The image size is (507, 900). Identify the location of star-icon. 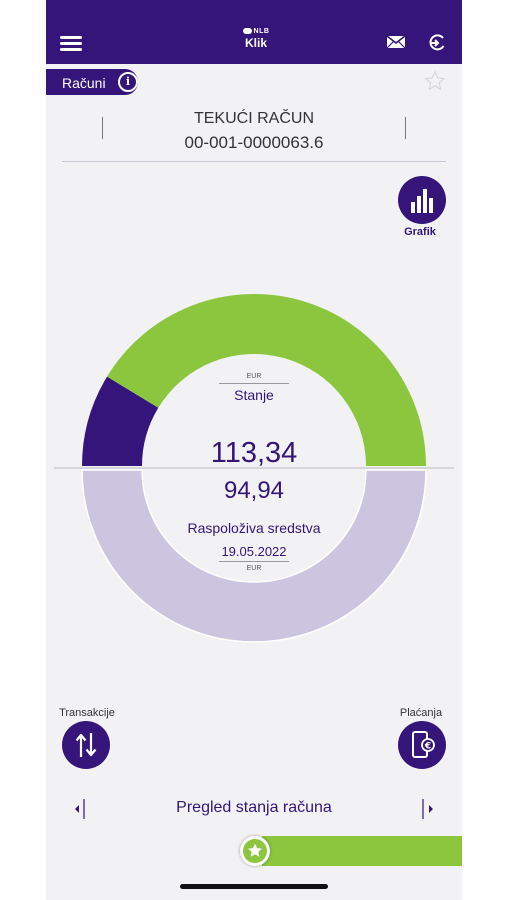
(255, 850).